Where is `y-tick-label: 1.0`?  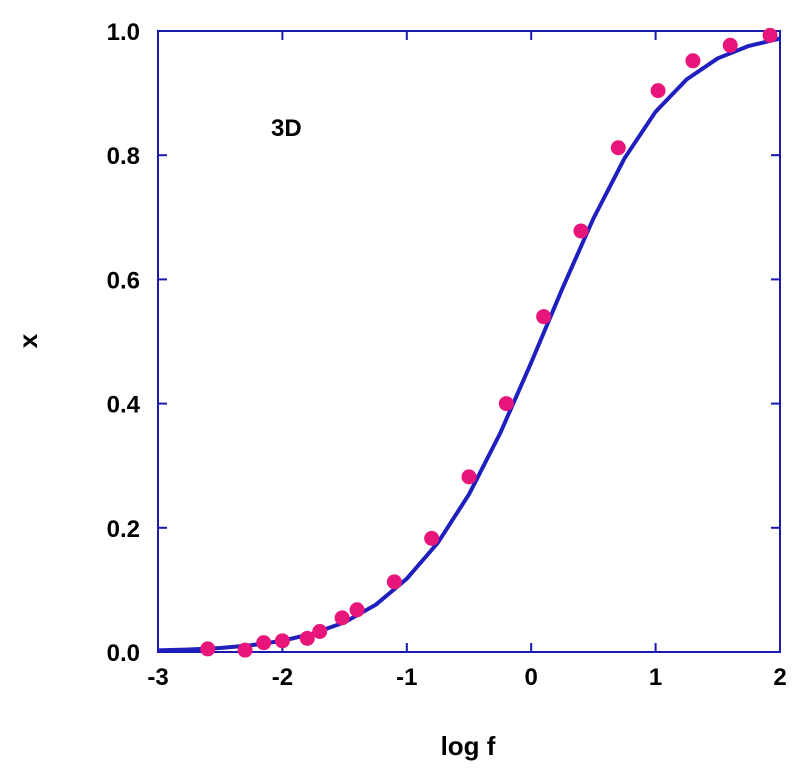 y-tick-label: 1.0 is located at coordinates (123, 32).